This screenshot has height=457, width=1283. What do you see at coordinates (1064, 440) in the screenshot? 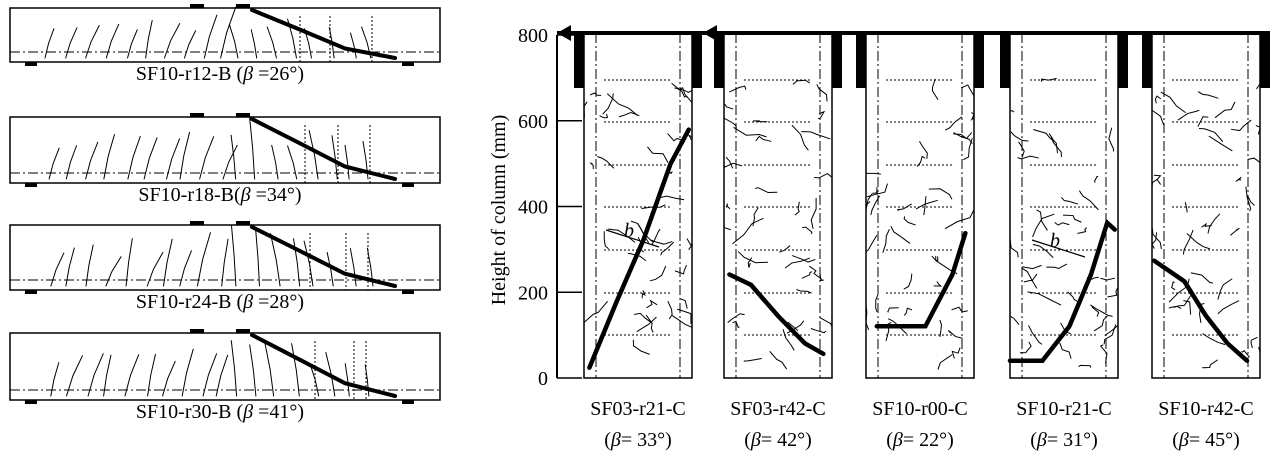
I see `column-beta: (β= 31°)` at bounding box center [1064, 440].